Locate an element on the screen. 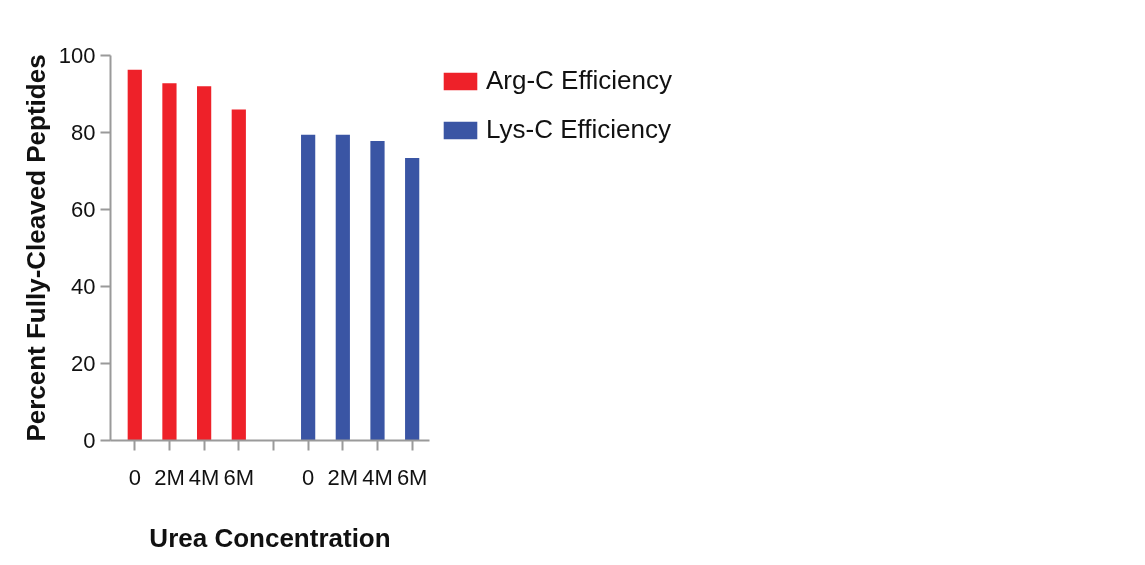 Image resolution: width=1145 pixels, height=565 pixels. legend-label: Arg-C Efficiency is located at coordinates (579, 80).